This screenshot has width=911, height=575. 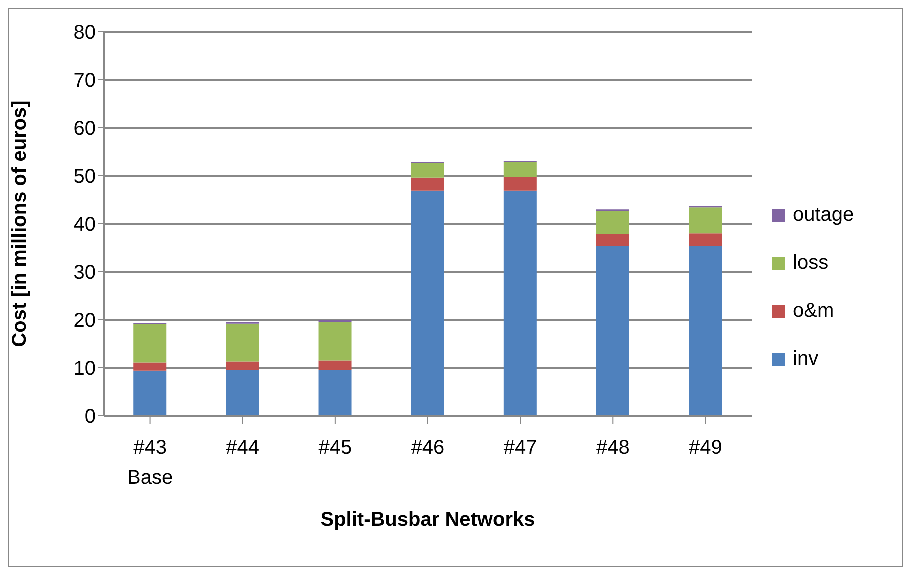 I want to click on y-axis-title: Cost [in millions of euros], so click(x=20, y=224).